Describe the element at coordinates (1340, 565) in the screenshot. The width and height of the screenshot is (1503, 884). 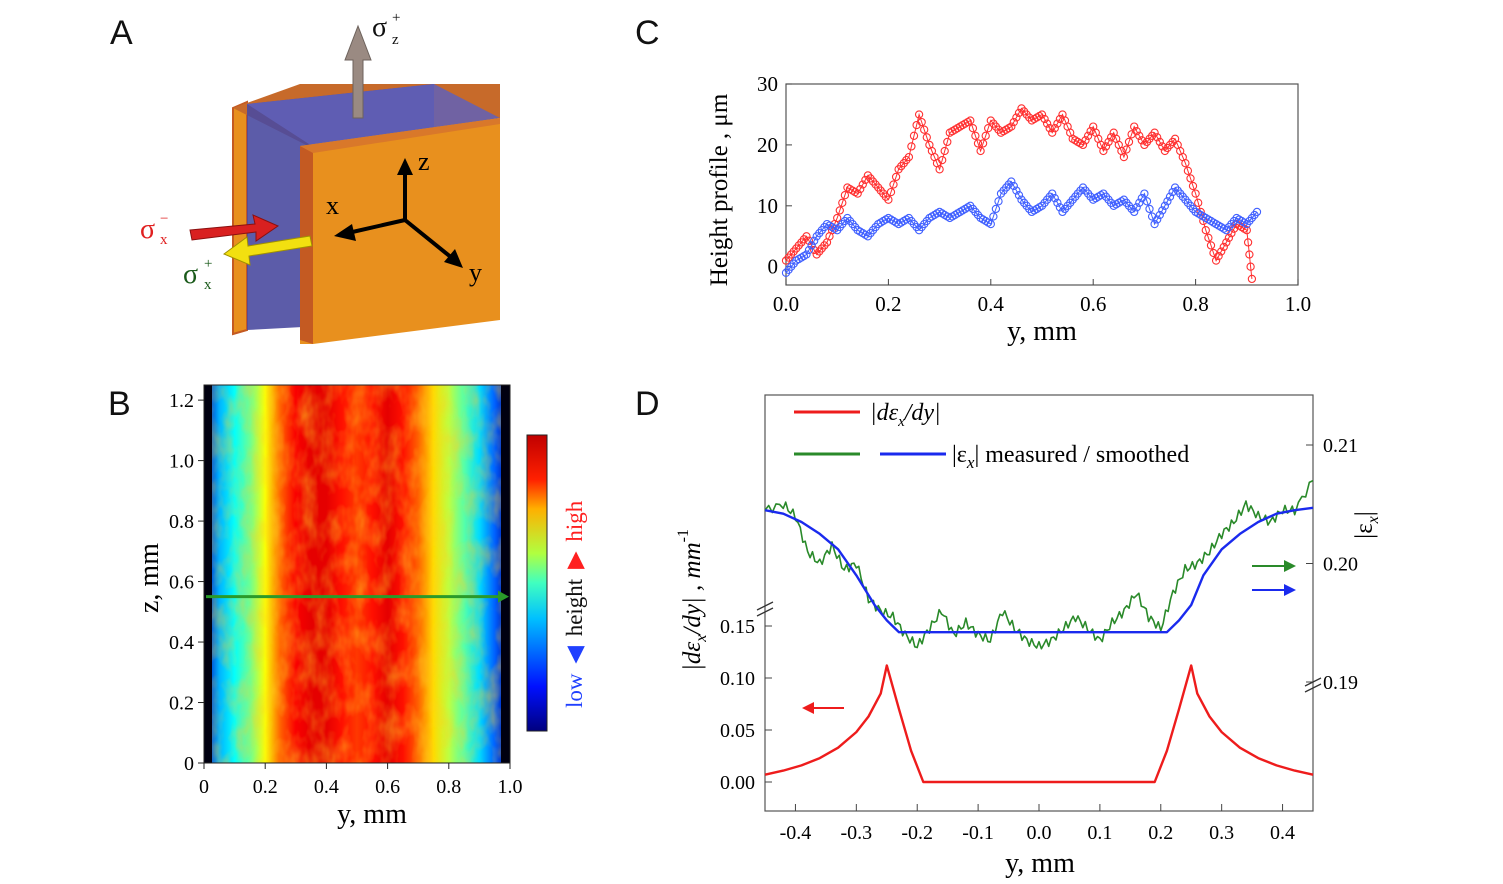
I see `panel-d-right-ytick-label: 0.20` at that location.